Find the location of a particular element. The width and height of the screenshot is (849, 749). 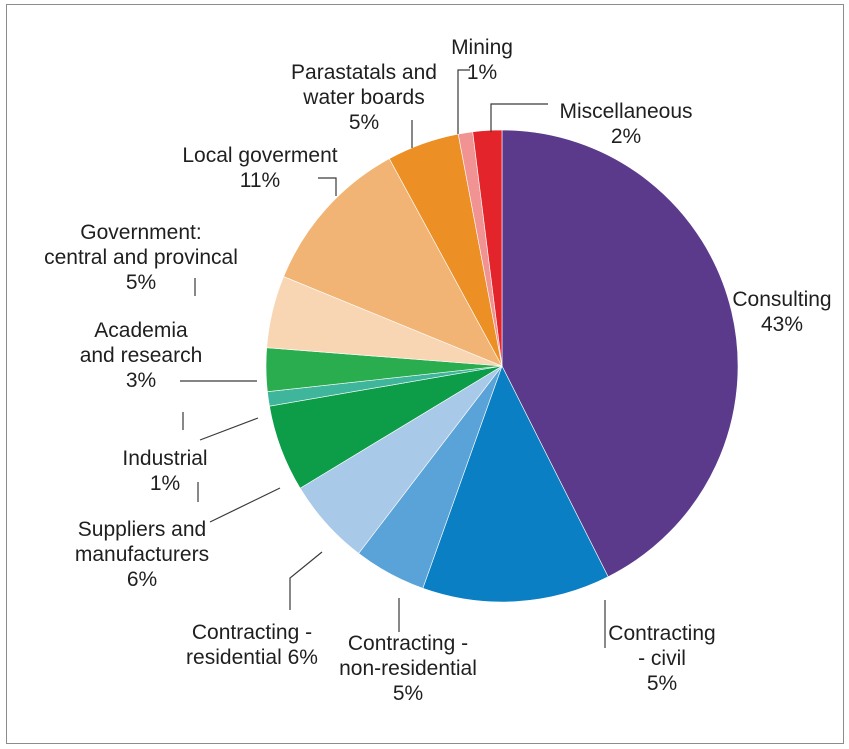

label-local-government: Local goverment 11% is located at coordinates (259, 168).